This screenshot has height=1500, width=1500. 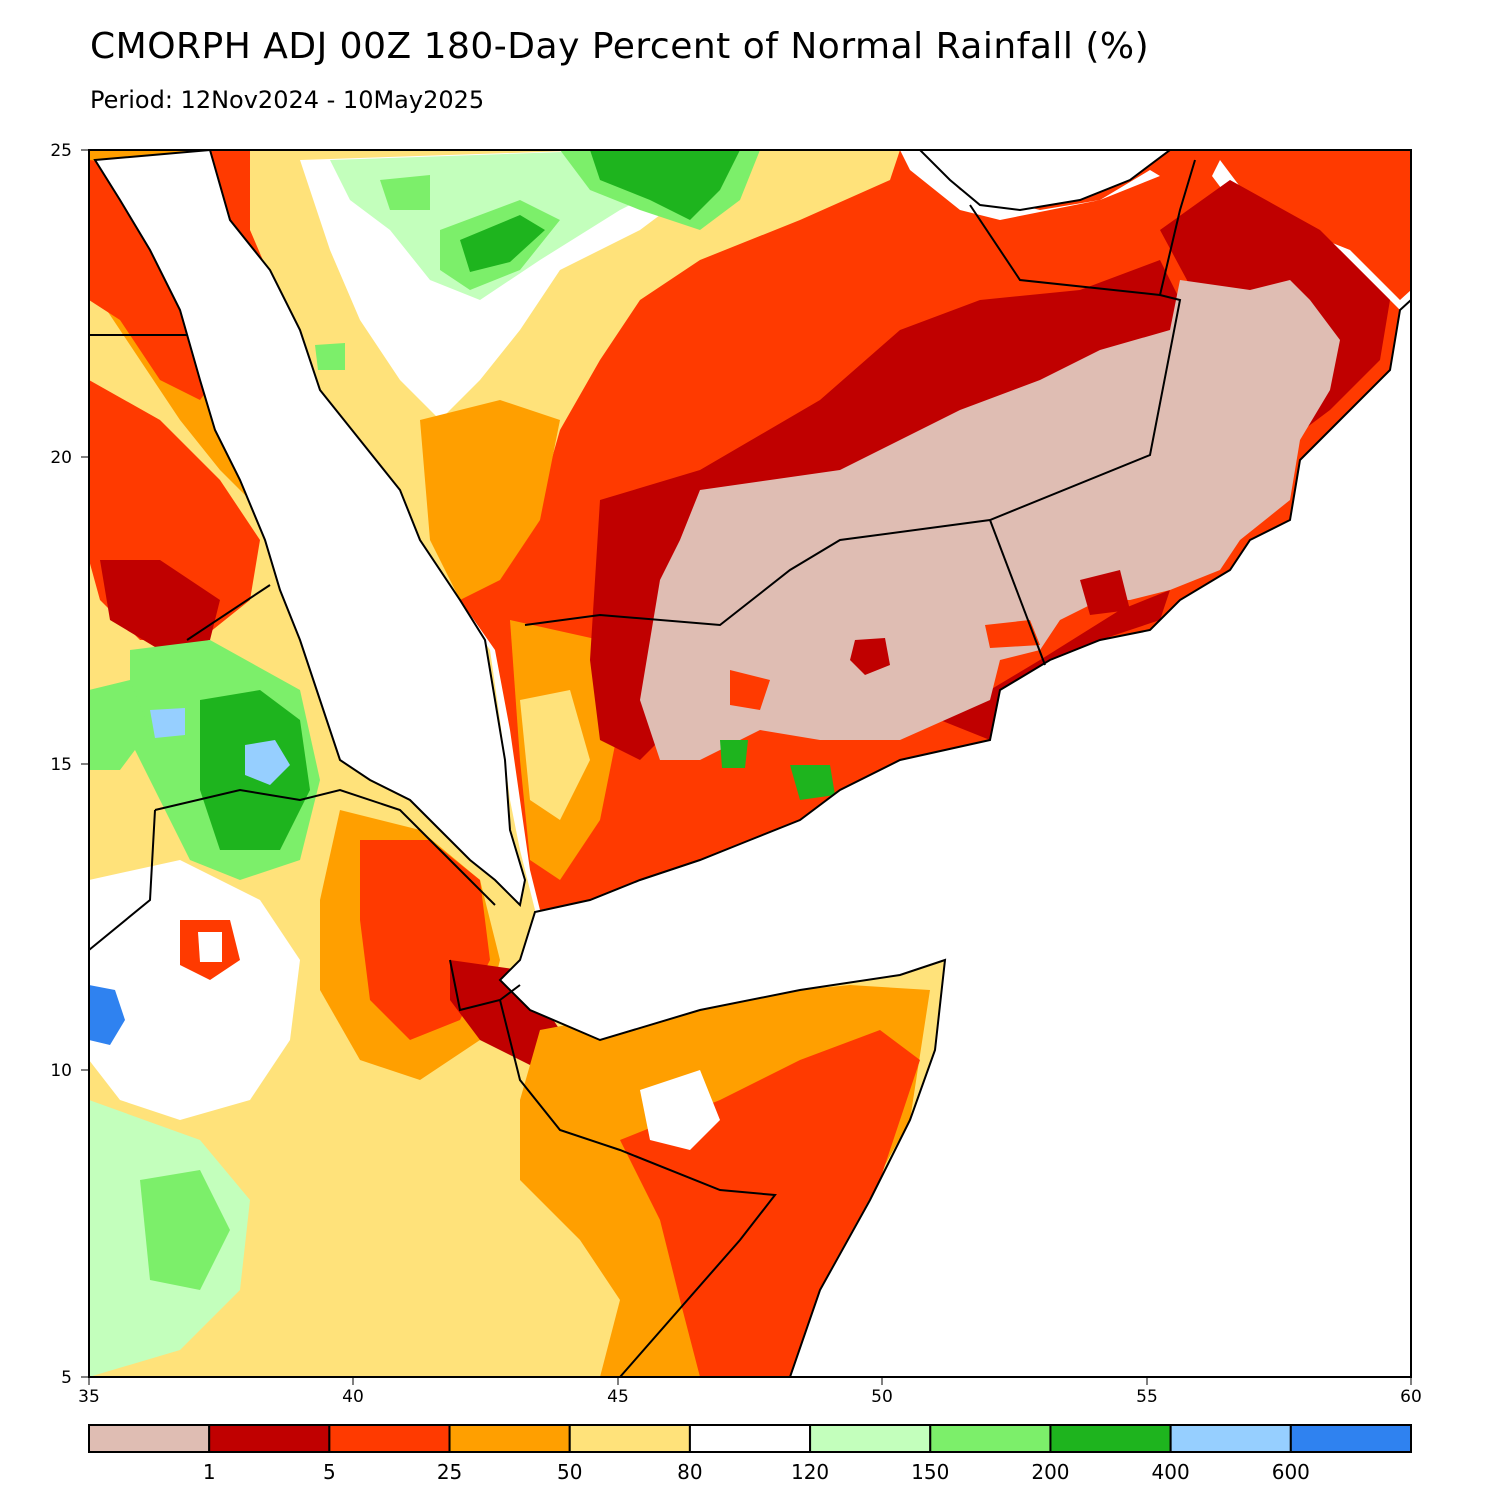 What do you see at coordinates (750, 1454) in the screenshot?
I see `colorbar: 1 5 25 50 80 120 150 200 400 600` at bounding box center [750, 1454].